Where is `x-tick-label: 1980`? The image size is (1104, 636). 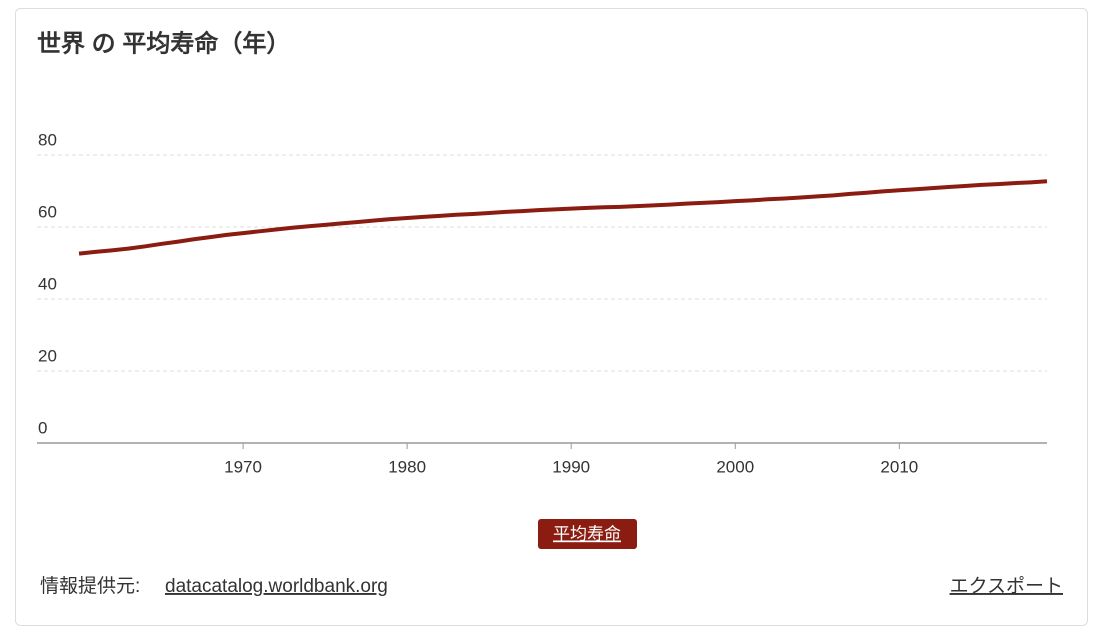
x-tick-label: 1980 is located at coordinates (407, 466).